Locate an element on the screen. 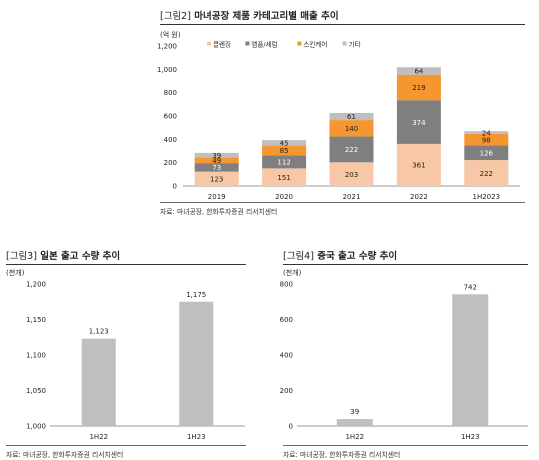 Image resolution: width=539 pixels, height=460 pixels. figure4-y-tick-label: 0 is located at coordinates (291, 427).